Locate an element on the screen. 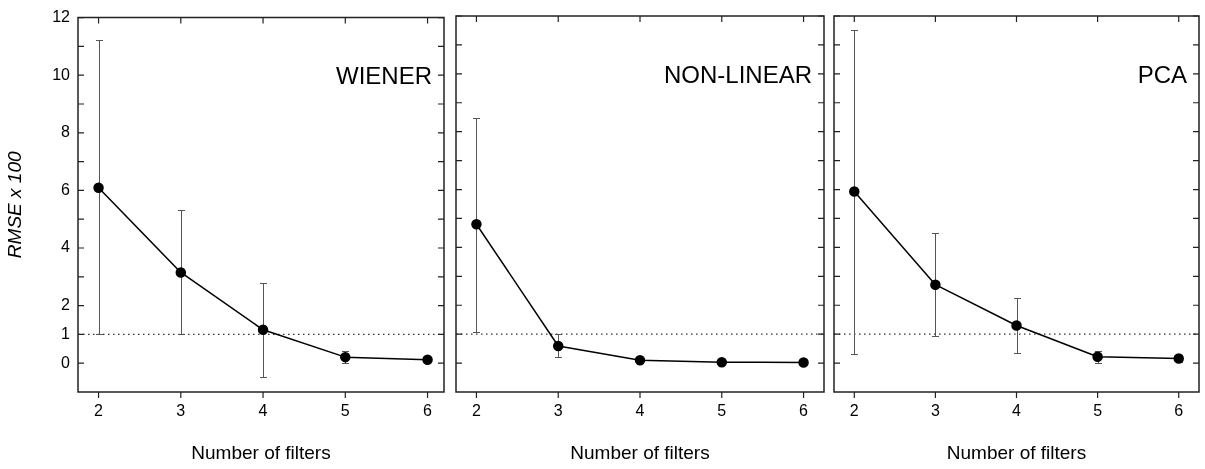 The height and width of the screenshot is (469, 1205). text: NON-LINEAR is located at coordinates (737, 74).